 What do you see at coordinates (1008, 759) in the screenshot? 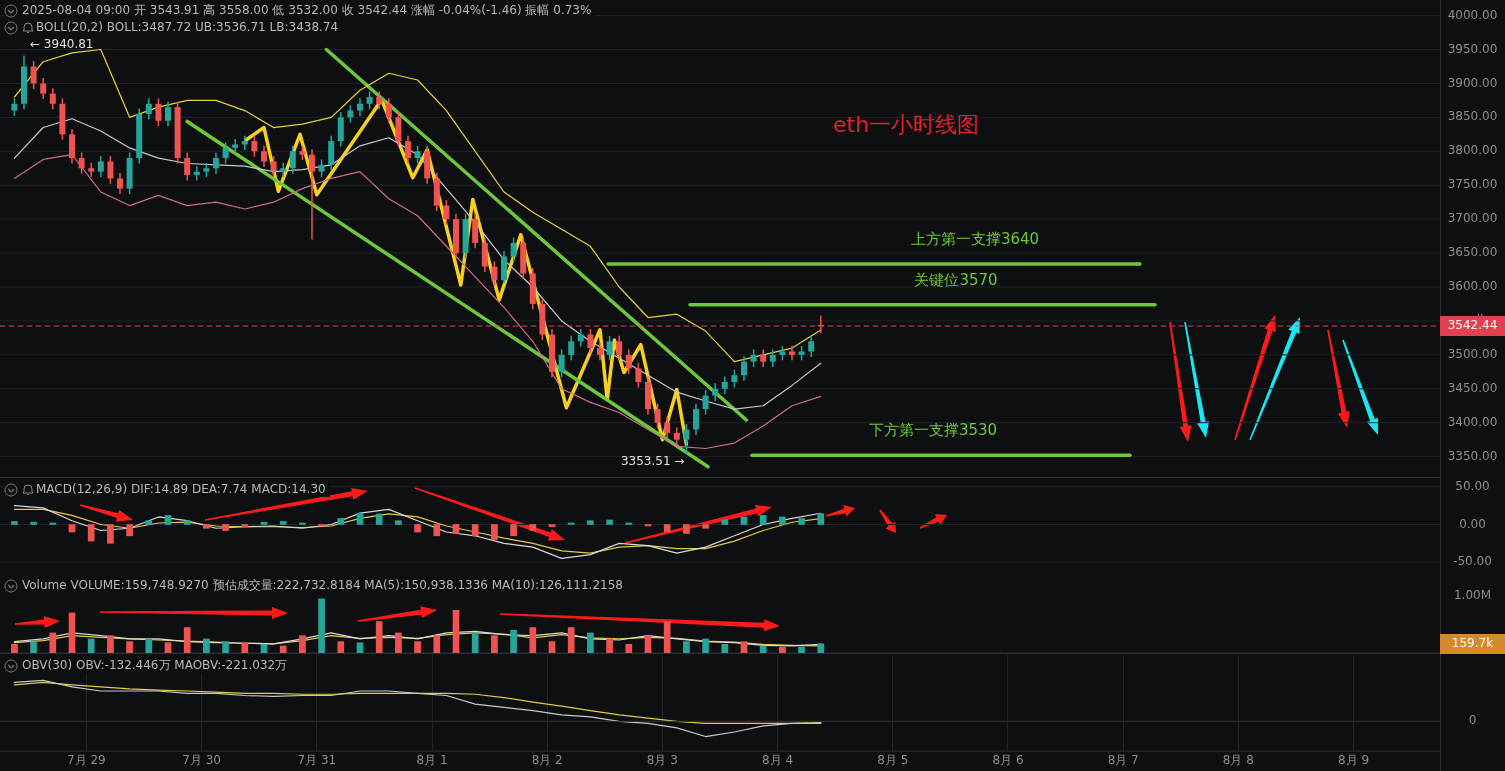
I see `x-tick-label: 8月 6` at bounding box center [1008, 759].